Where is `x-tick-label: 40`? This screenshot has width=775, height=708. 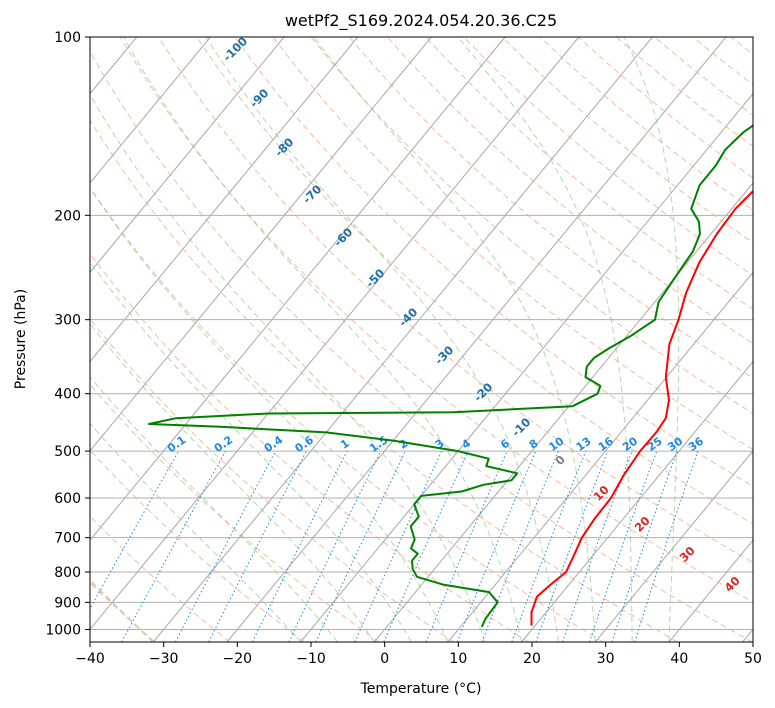 x-tick-label: 40 is located at coordinates (679, 659).